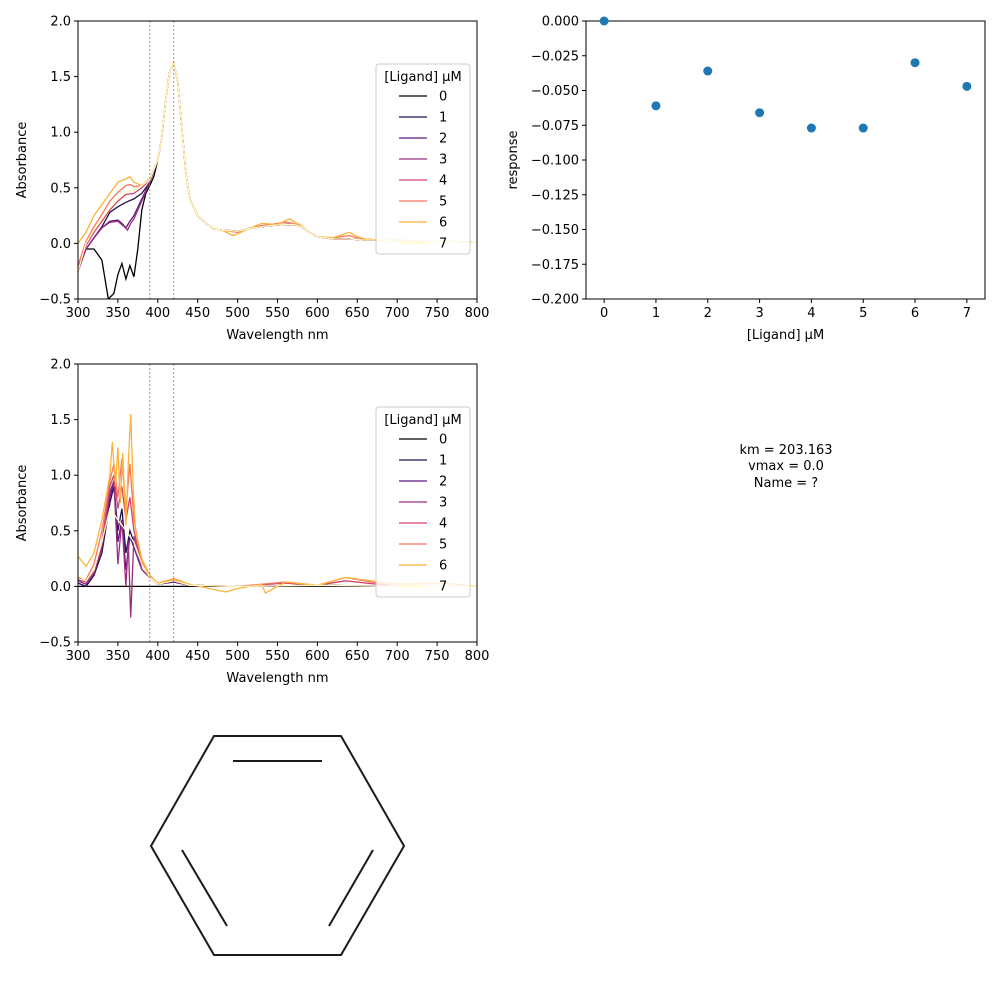  I want to click on double-bond-right, so click(351, 888).